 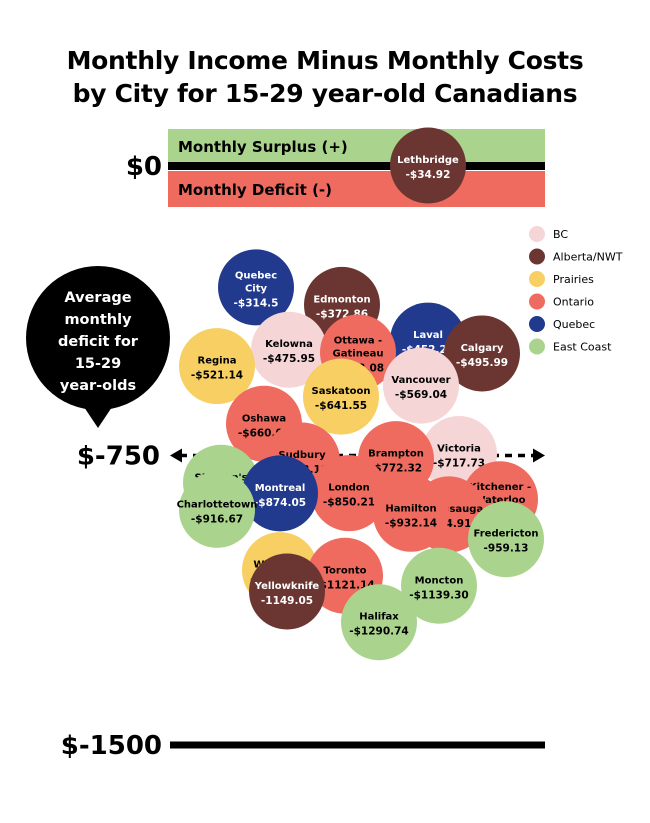 I want to click on legend-item-east-coast: East Coast, so click(x=570, y=346).